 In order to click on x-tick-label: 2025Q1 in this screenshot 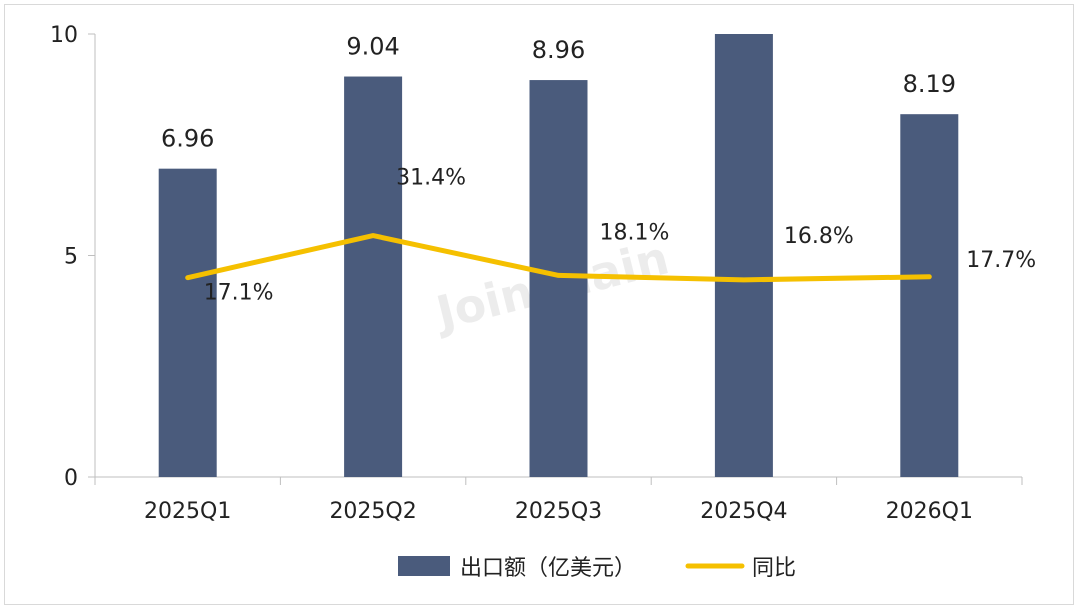, I will do `click(187, 511)`.